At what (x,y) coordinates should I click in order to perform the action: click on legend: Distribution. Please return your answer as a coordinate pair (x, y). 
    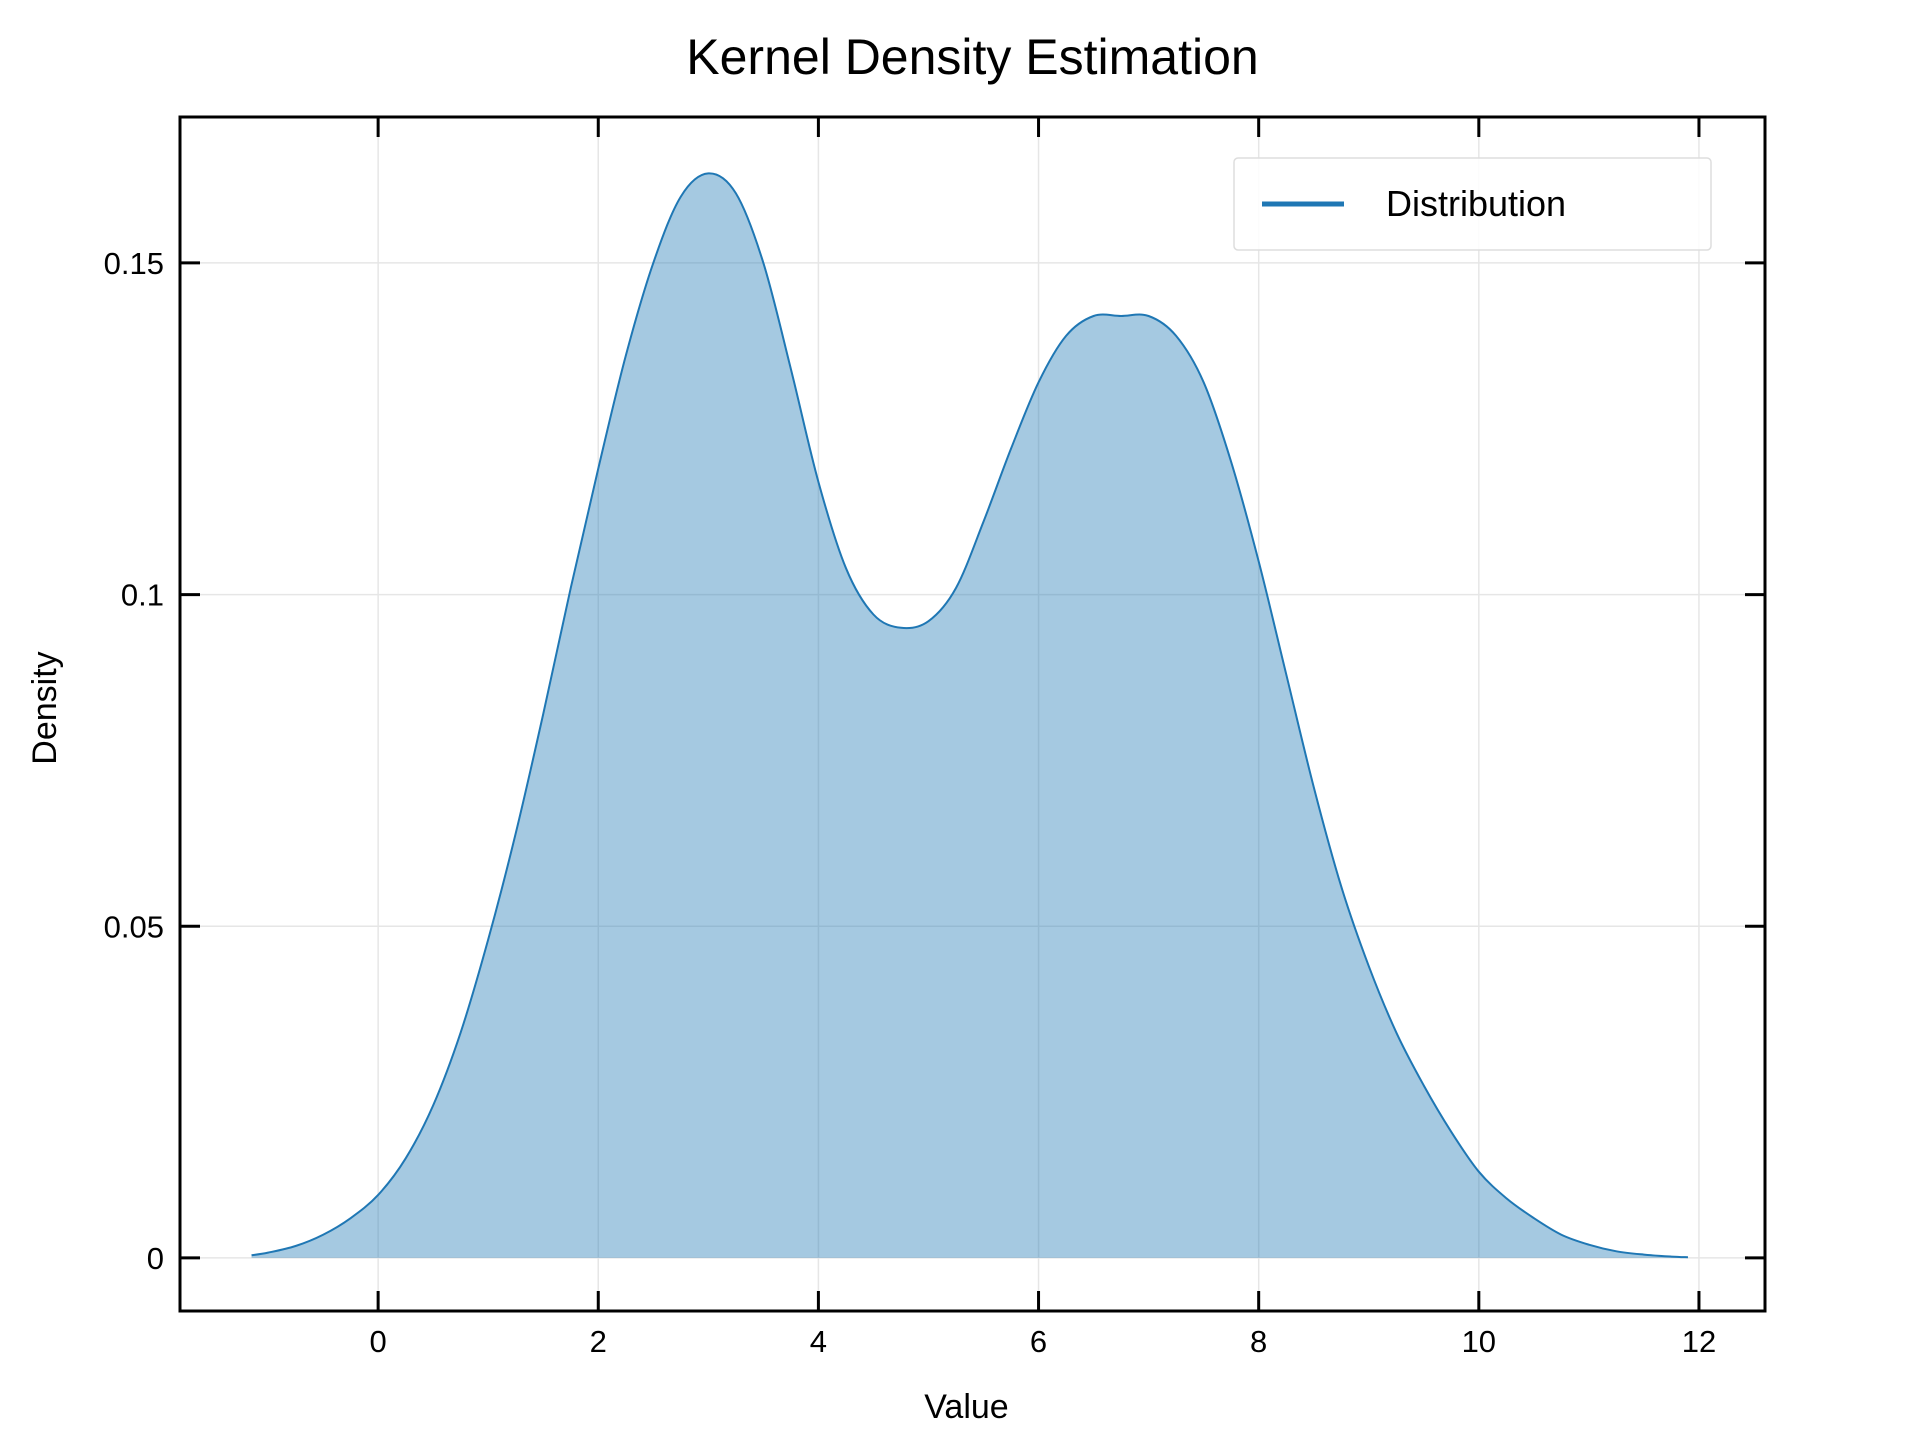
    Looking at the image, I should click on (1472, 204).